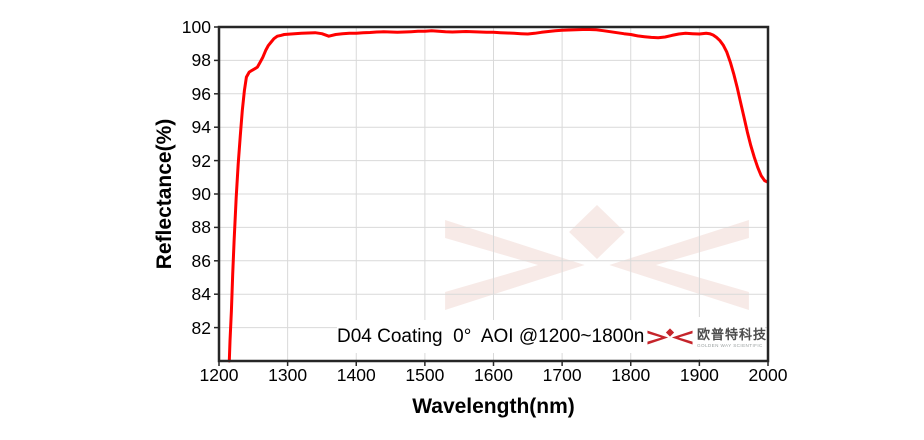 The width and height of the screenshot is (924, 440). Describe the element at coordinates (493, 375) in the screenshot. I see `x-tick-label: 1600` at that location.